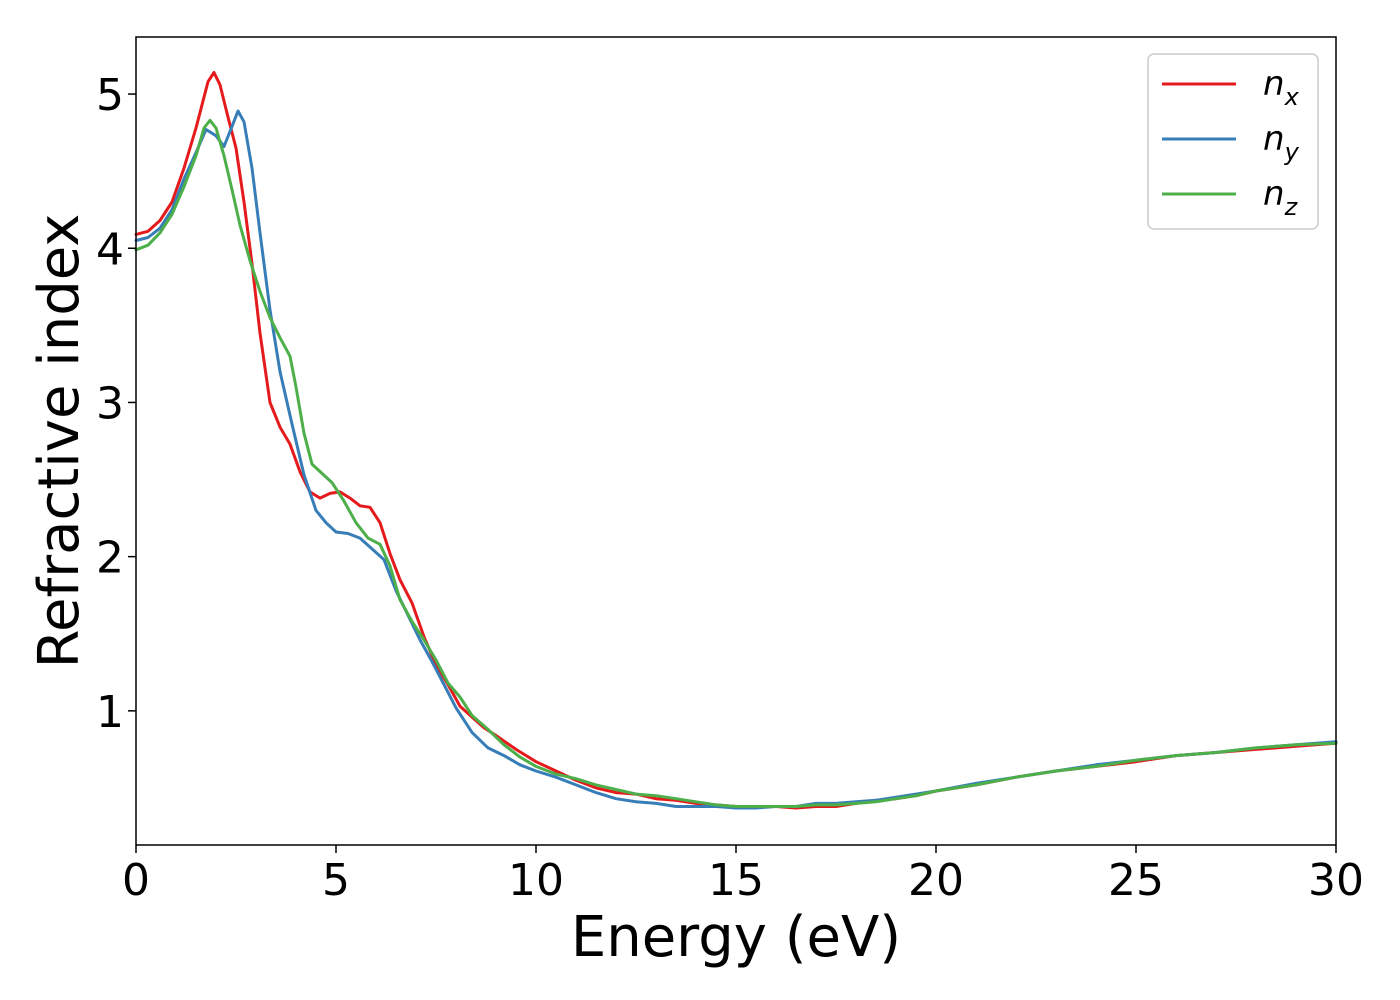  I want to click on y-axis-label: Refractive index, so click(59, 441).